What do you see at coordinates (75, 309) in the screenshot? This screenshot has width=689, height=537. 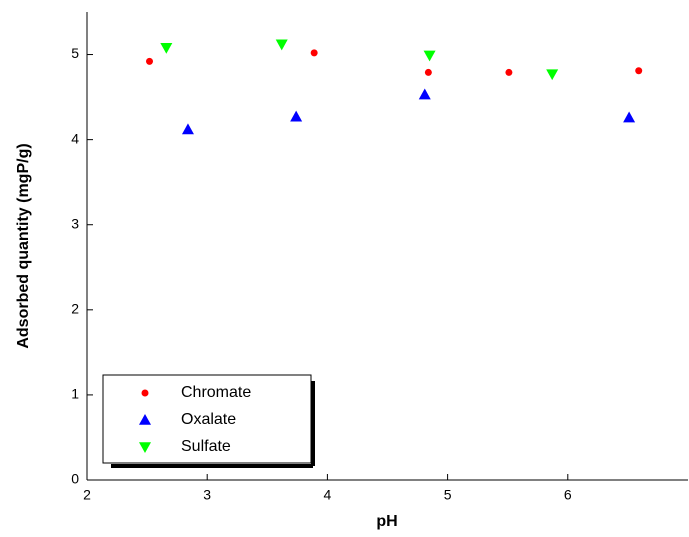 I see `y-tick-label: 2` at bounding box center [75, 309].